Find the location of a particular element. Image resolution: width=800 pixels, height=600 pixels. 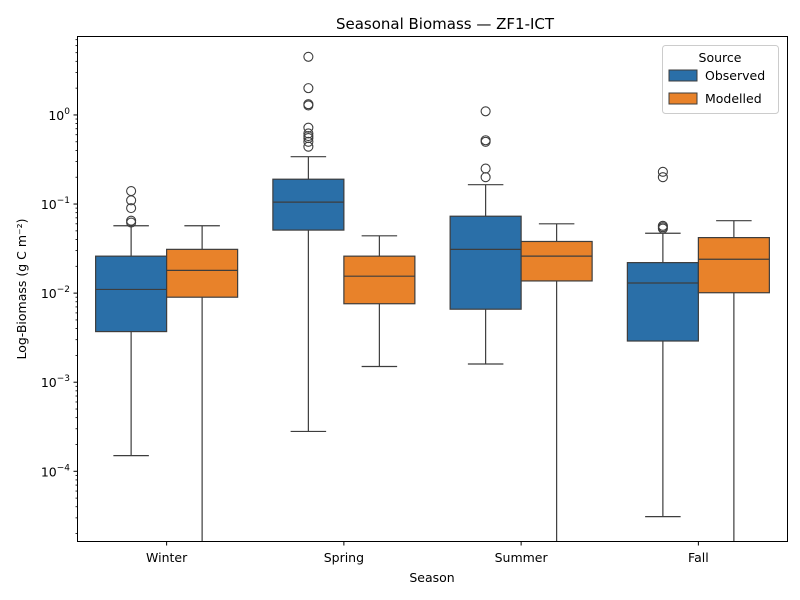

x-tick-label-summer: Summer is located at coordinates (522, 557).